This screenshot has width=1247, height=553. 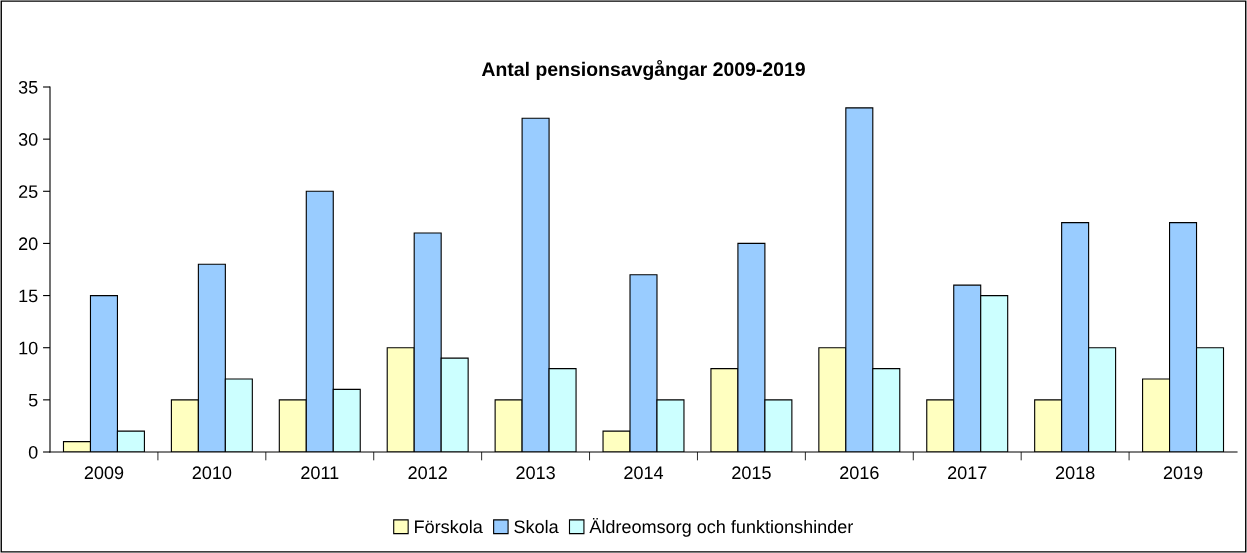 What do you see at coordinates (28, 192) in the screenshot?
I see `y-tick-label: 25` at bounding box center [28, 192].